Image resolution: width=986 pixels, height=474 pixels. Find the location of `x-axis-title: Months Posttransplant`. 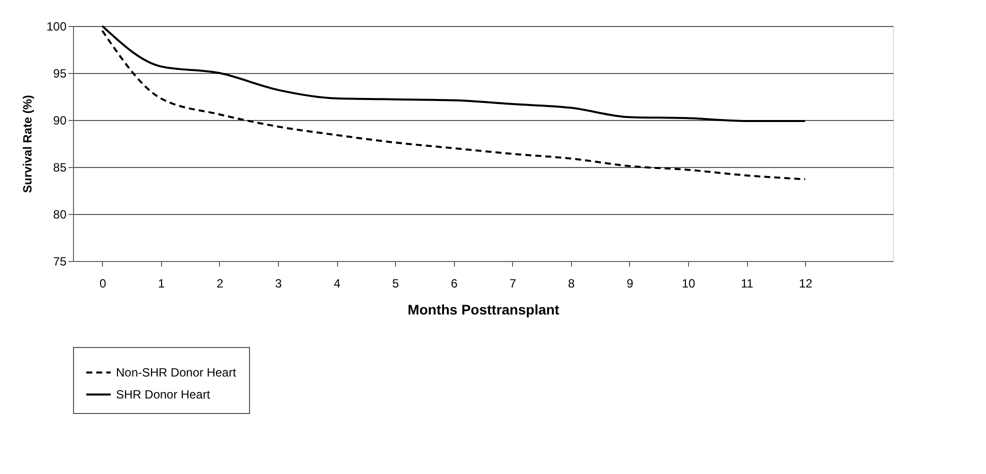

x-axis-title: Months Posttransplant is located at coordinates (484, 310).